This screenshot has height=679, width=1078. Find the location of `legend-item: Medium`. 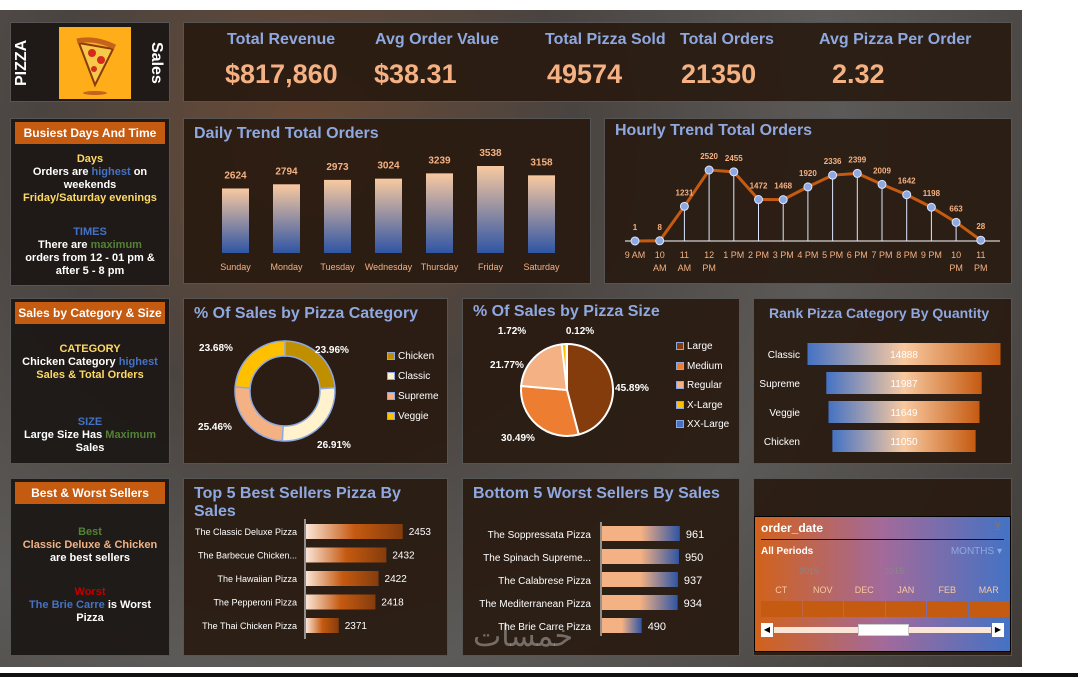

legend-item: Medium is located at coordinates (699, 366).